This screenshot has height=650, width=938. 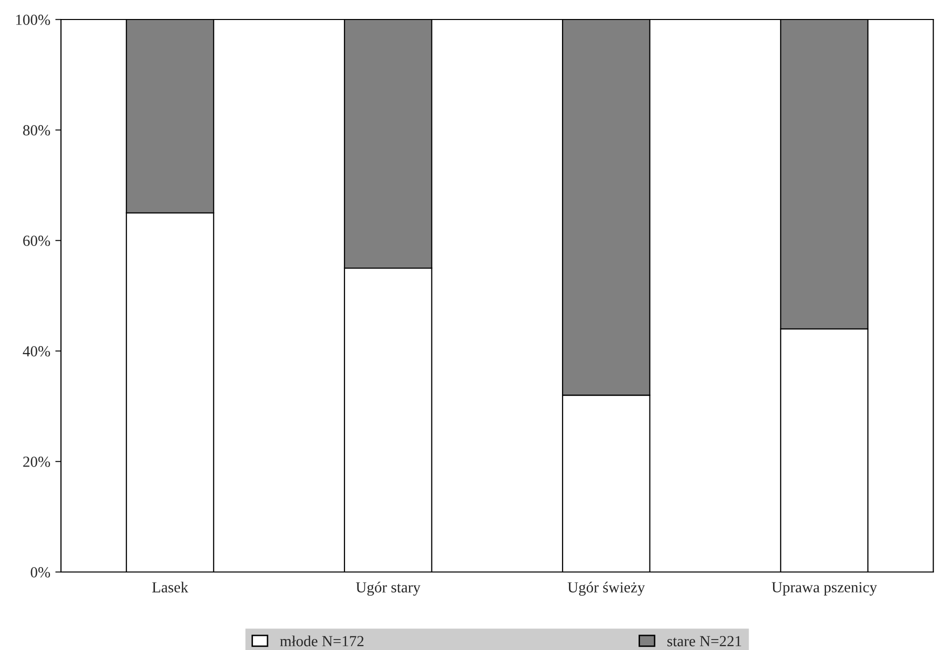 I want to click on legend-label: młode N=172, so click(x=322, y=641).